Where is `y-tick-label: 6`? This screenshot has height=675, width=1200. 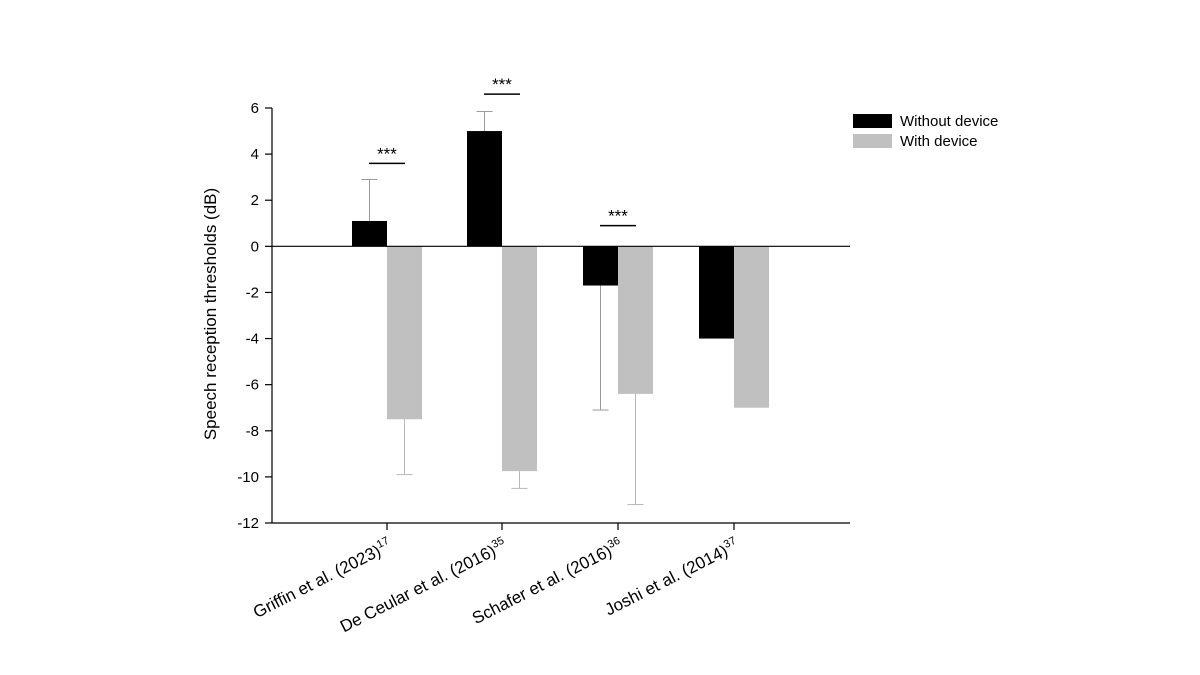
y-tick-label: 6 is located at coordinates (255, 108).